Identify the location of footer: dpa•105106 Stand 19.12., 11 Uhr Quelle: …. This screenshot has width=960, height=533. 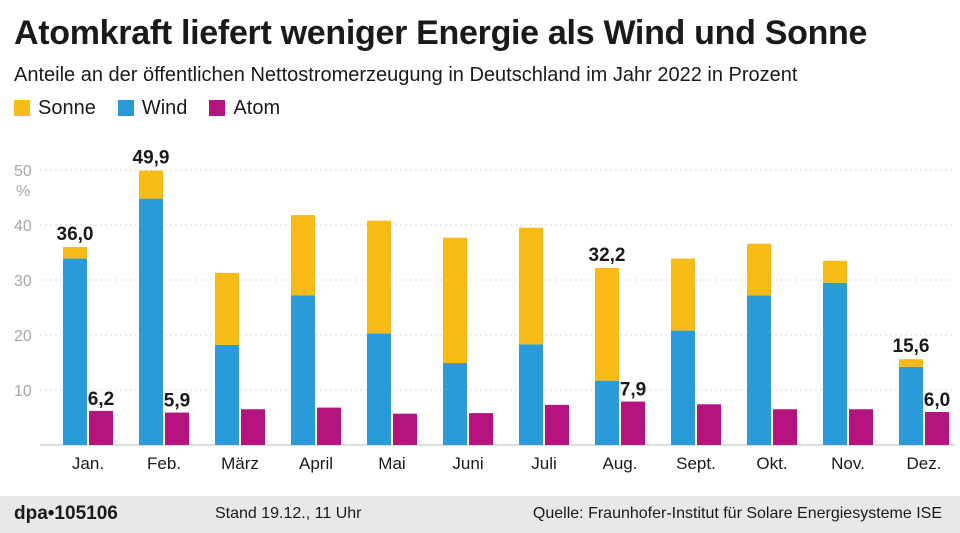
(480, 514).